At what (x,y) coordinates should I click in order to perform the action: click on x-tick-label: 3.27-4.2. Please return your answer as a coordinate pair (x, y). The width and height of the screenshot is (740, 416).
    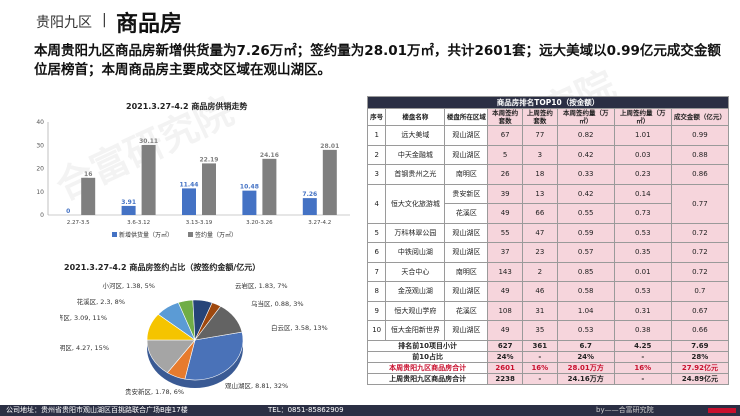
    Looking at the image, I should click on (319, 223).